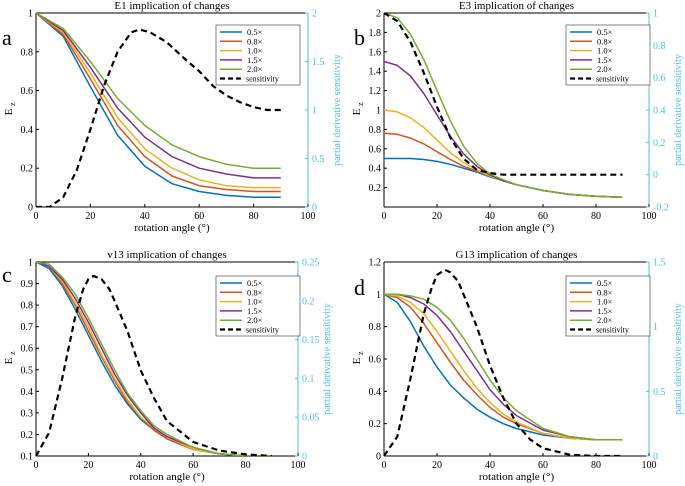 This screenshot has width=685, height=486. Describe the element at coordinates (359, 37) in the screenshot. I see `panel-letter: b` at that location.